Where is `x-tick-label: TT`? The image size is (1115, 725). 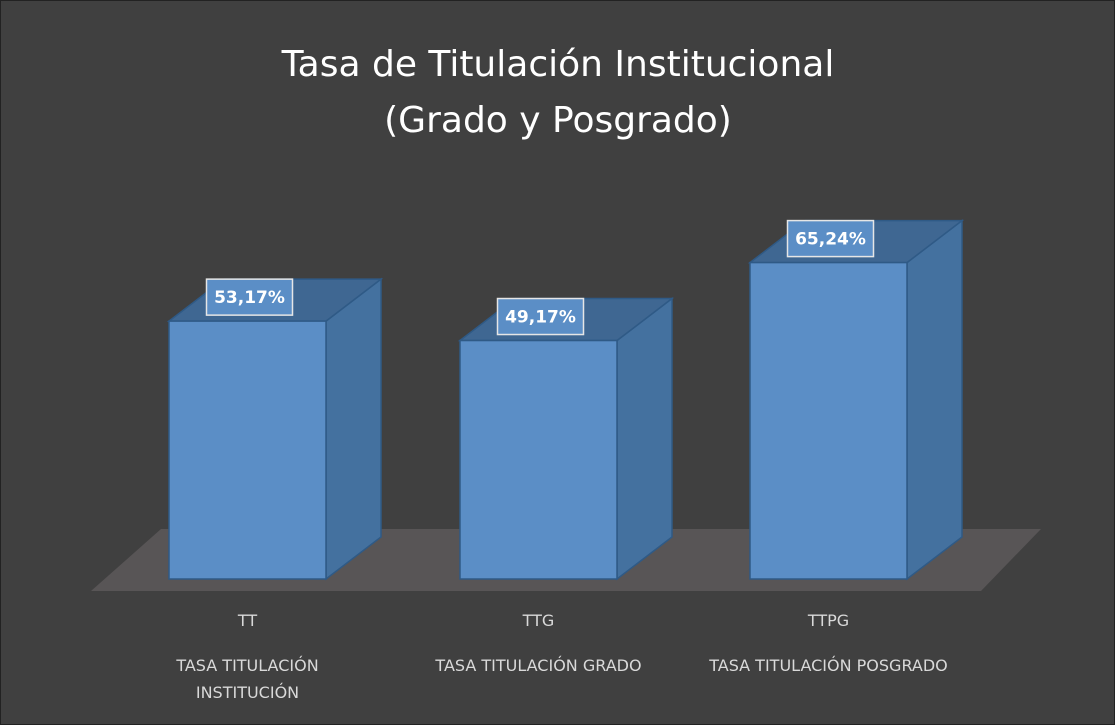 x-tick-label: TT is located at coordinates (247, 620).